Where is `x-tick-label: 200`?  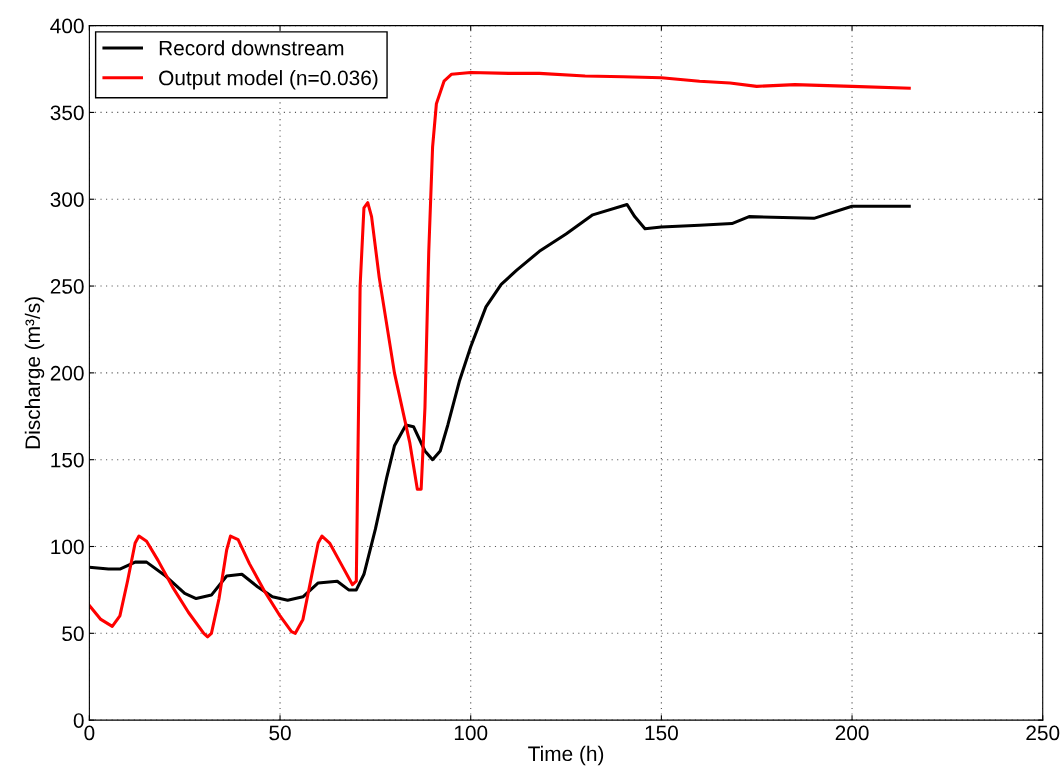
x-tick-label: 200 is located at coordinates (852, 733).